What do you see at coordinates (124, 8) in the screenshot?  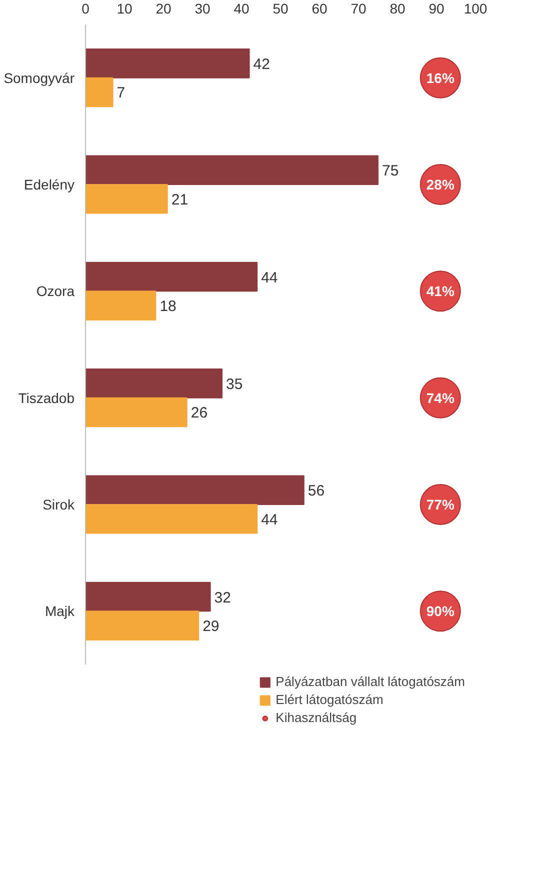 I see `x-tick-label: 10` at bounding box center [124, 8].